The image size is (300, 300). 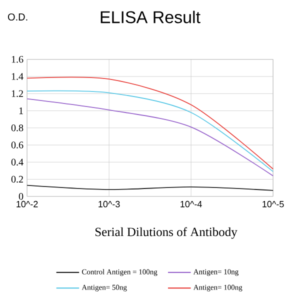 What do you see at coordinates (17, 179) in the screenshot?
I see `y-tick-label: 0.2` at bounding box center [17, 179].